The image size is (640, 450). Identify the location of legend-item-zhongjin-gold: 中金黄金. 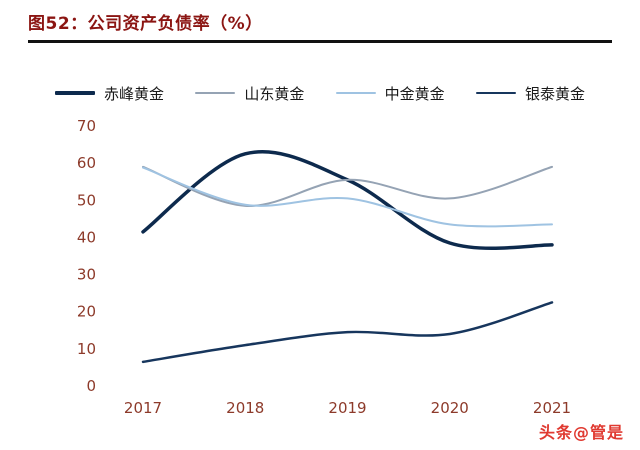
(390, 93).